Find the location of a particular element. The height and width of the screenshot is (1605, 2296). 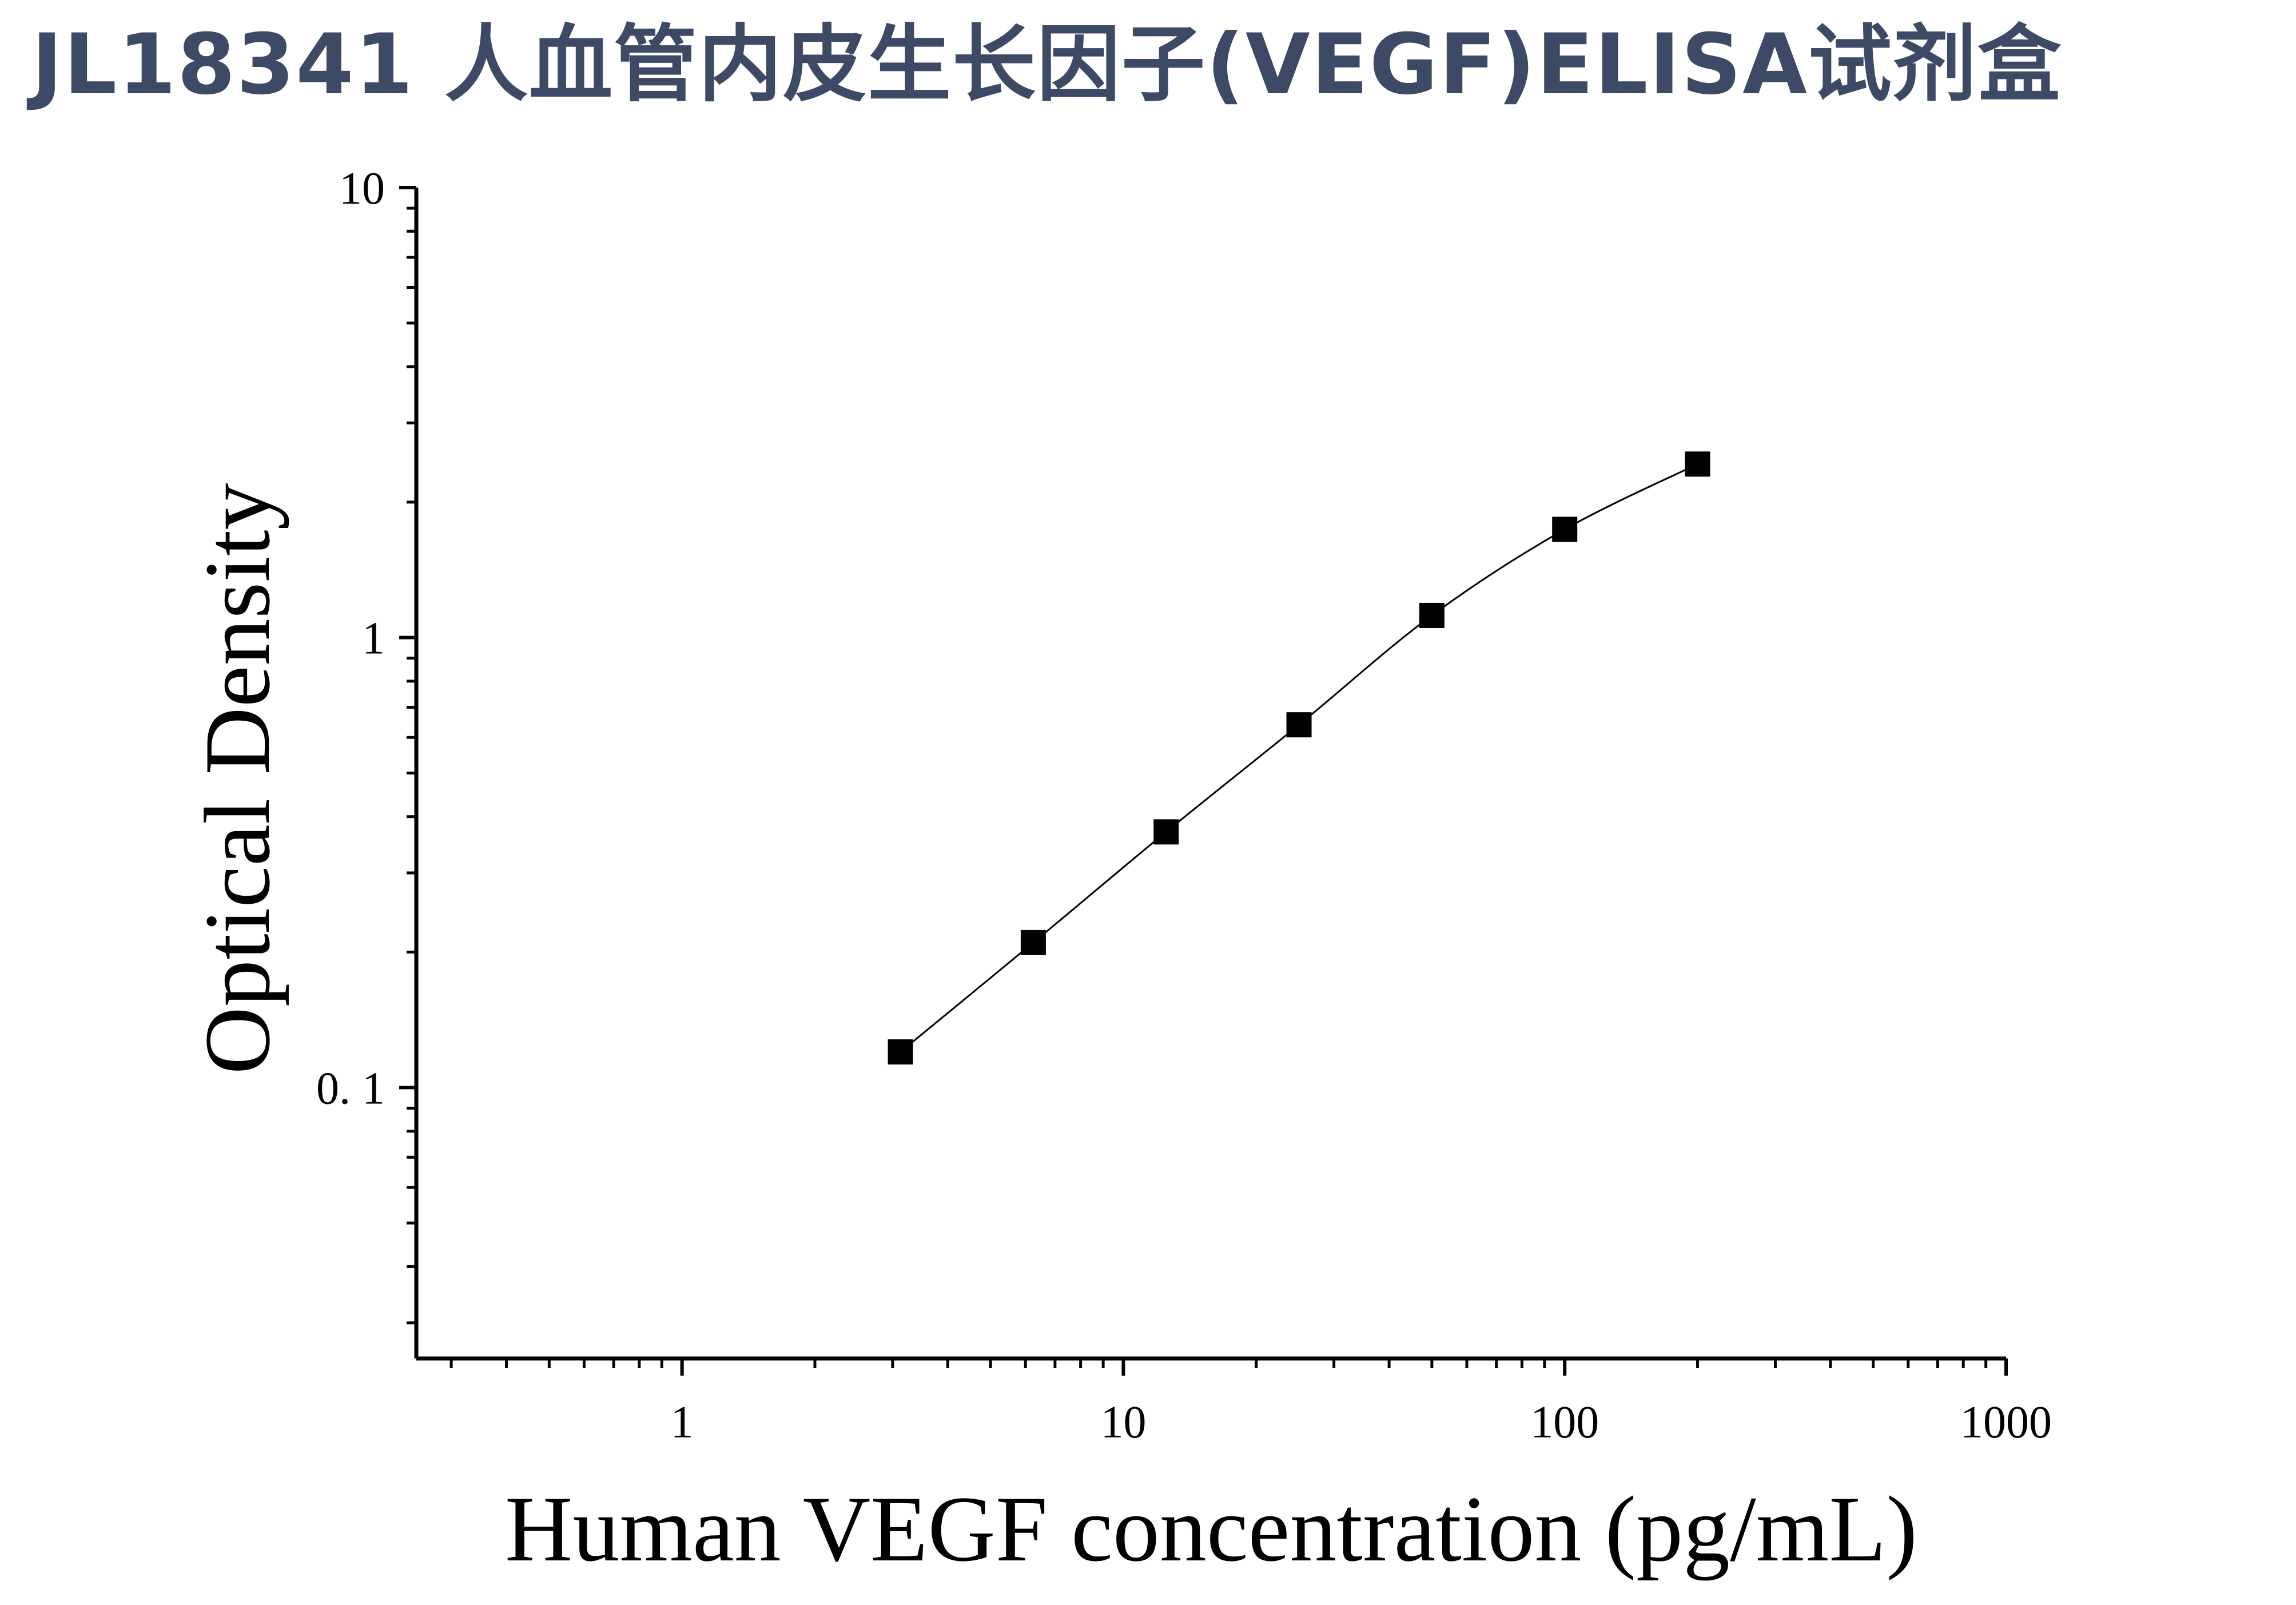

x-tick-label: 100 is located at coordinates (1564, 1422).